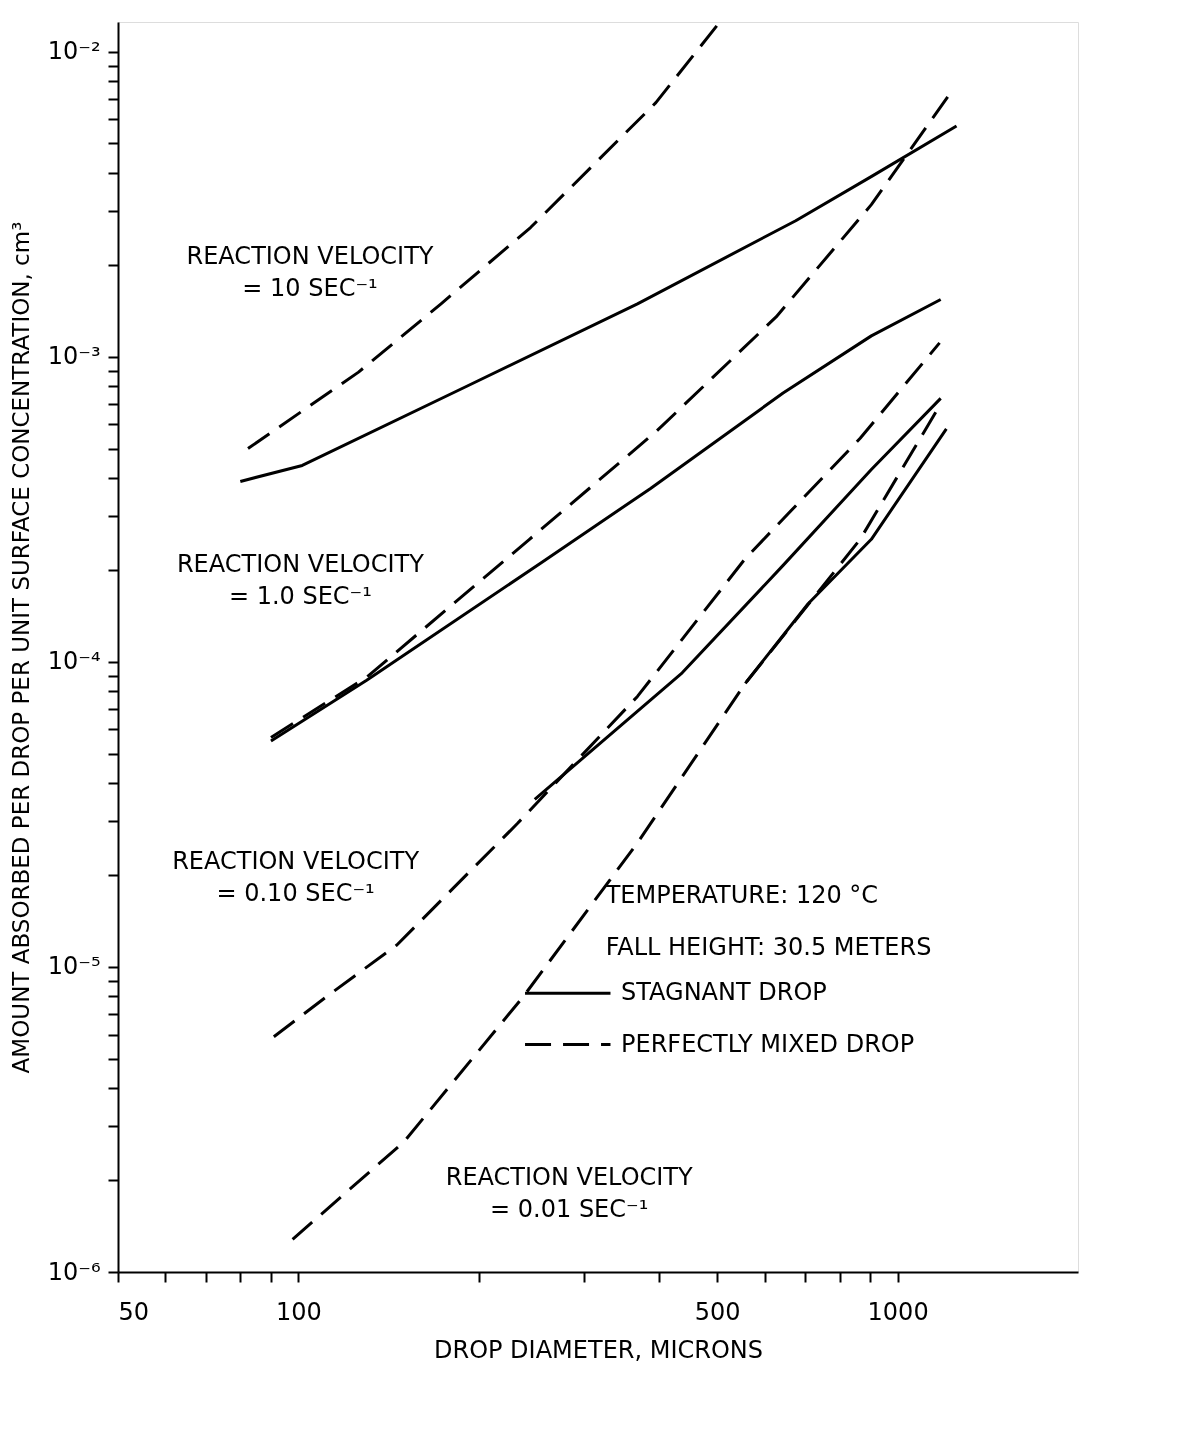 The width and height of the screenshot is (1194, 1456). What do you see at coordinates (74, 51) in the screenshot?
I see `y-tick-label: 10⁻²` at bounding box center [74, 51].